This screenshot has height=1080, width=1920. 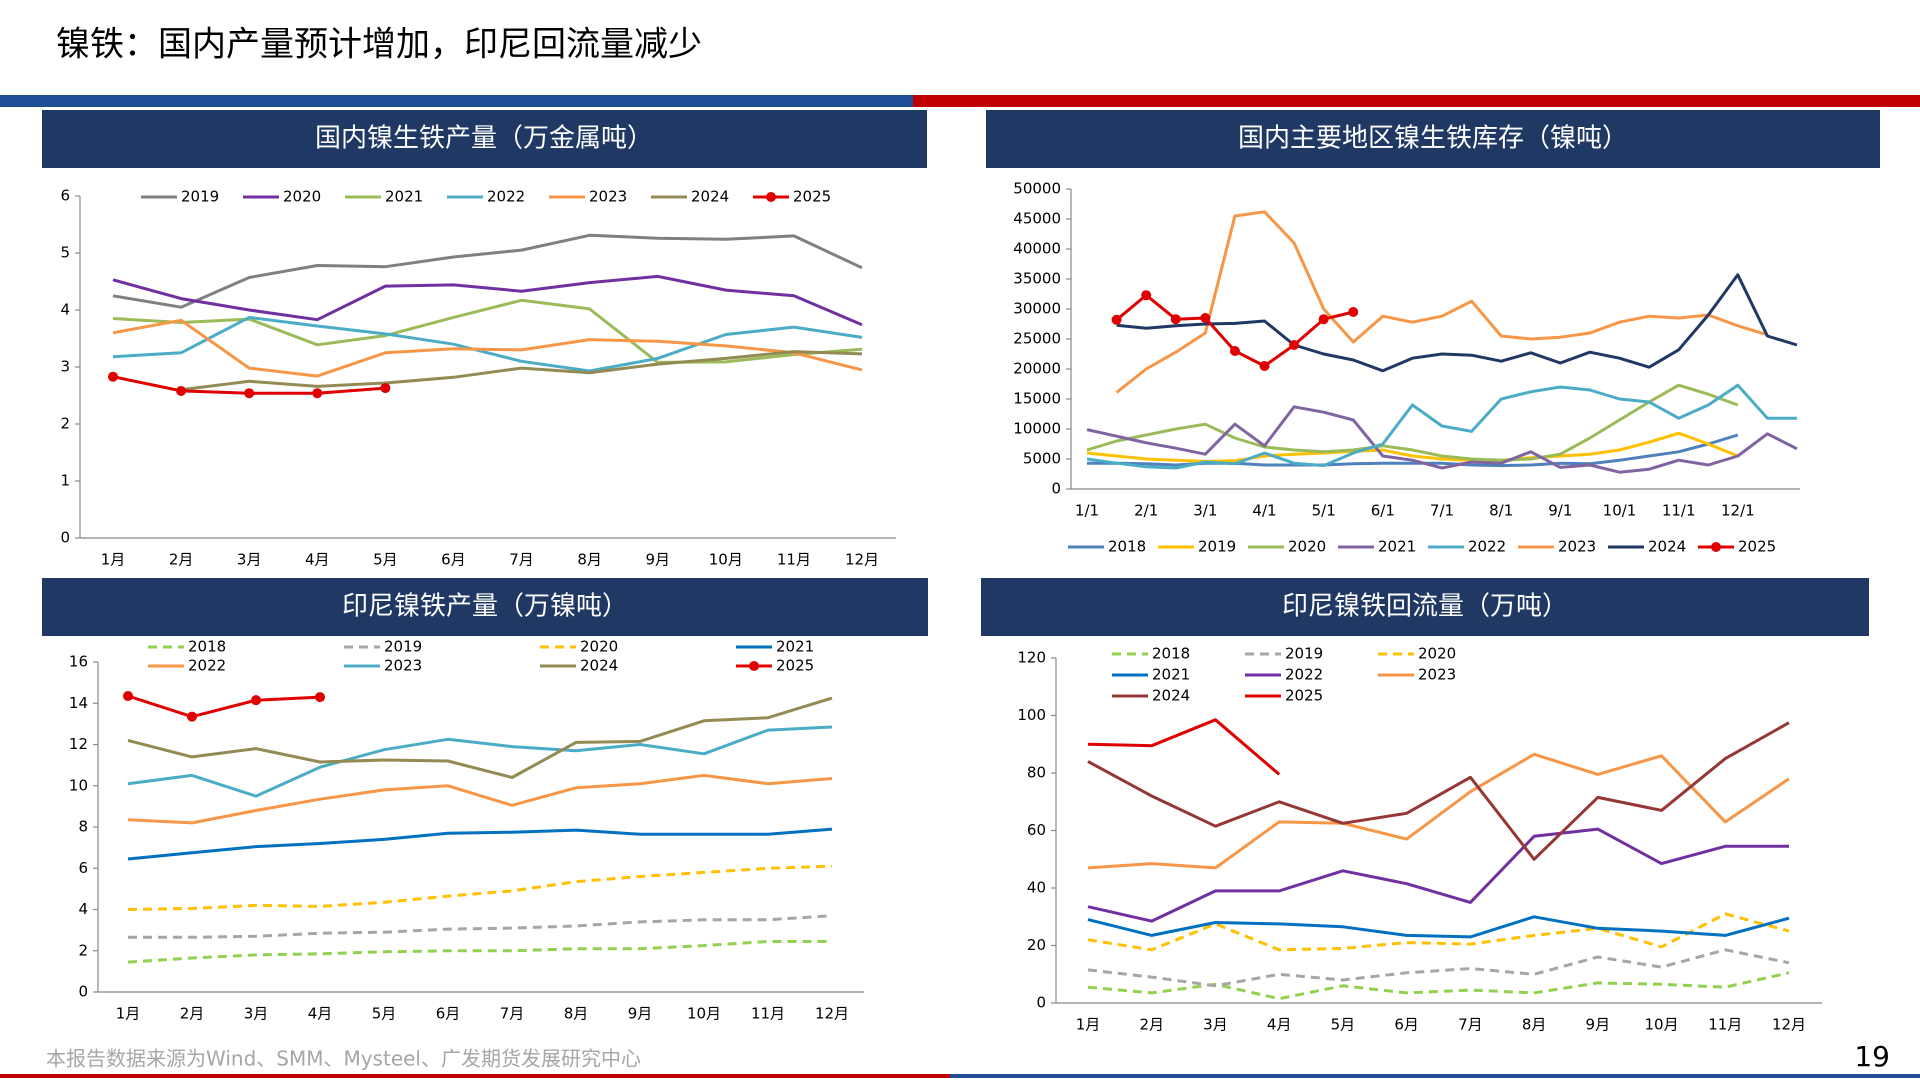 I want to click on x-tick-label: 9/1, so click(x=1560, y=511).